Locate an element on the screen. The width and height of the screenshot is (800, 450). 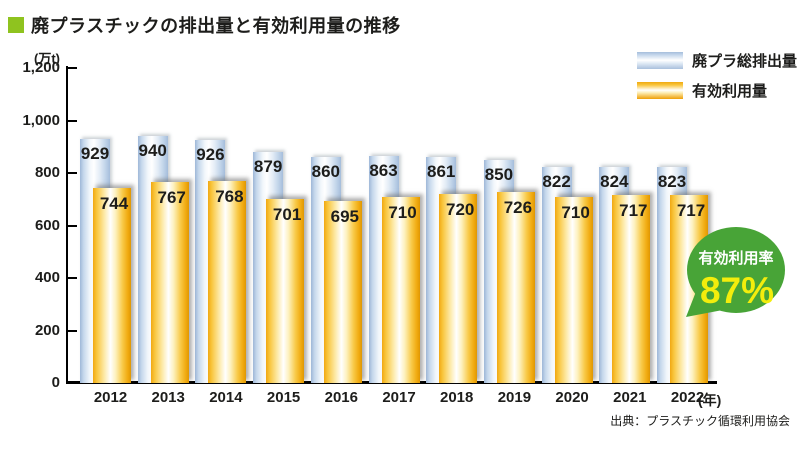
x-tick-label-2016: 2016 is located at coordinates (341, 397).